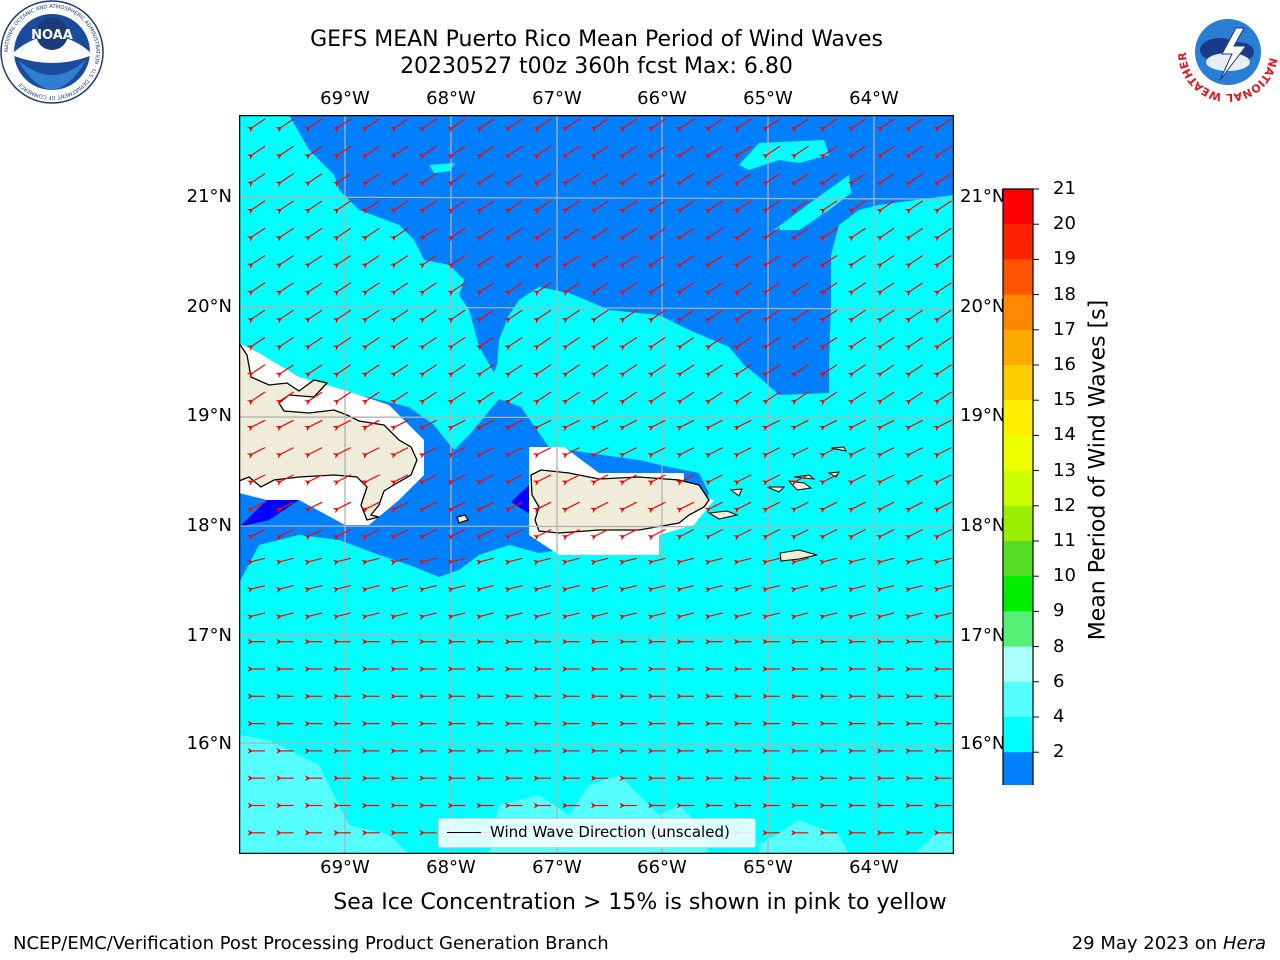 Image resolution: width=1280 pixels, height=960 pixels. What do you see at coordinates (209, 196) in the screenshot?
I see `lat-label-left: 21°N` at bounding box center [209, 196].